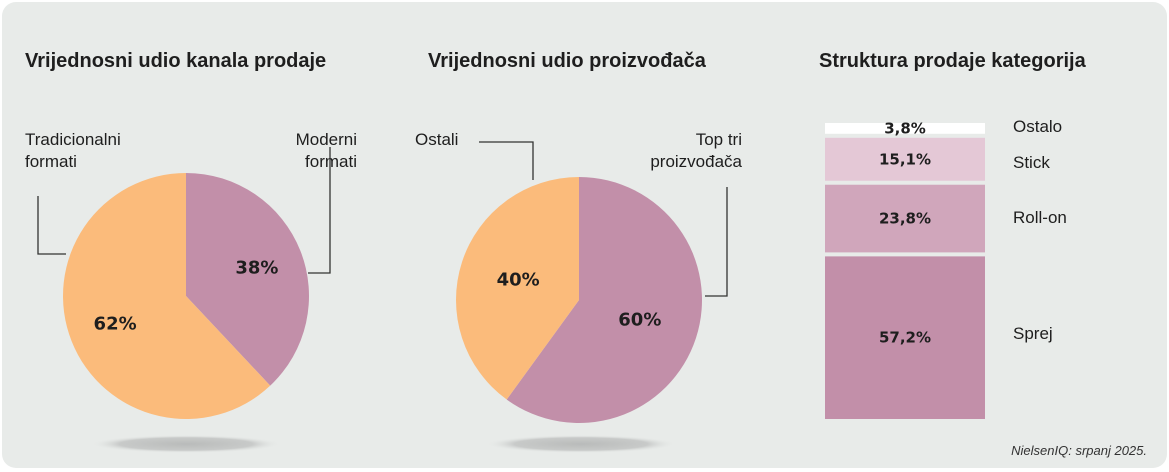  I want to click on chart-2-leader-ostali, so click(506, 160).